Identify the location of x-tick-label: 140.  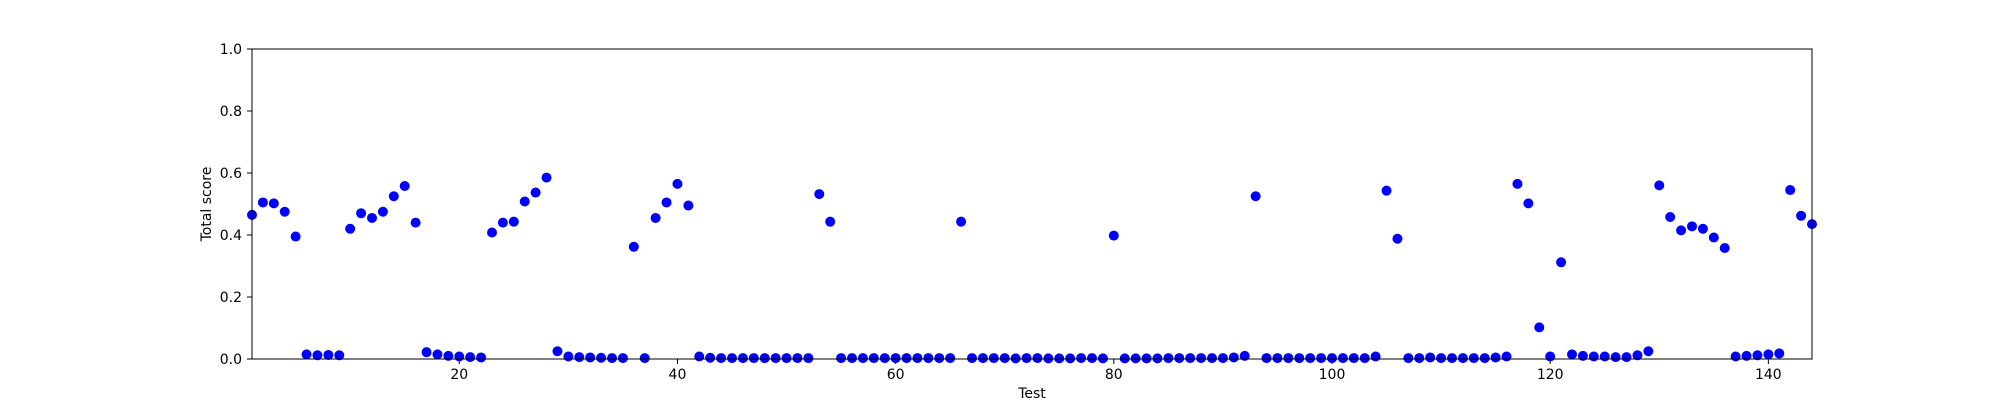
(1768, 375).